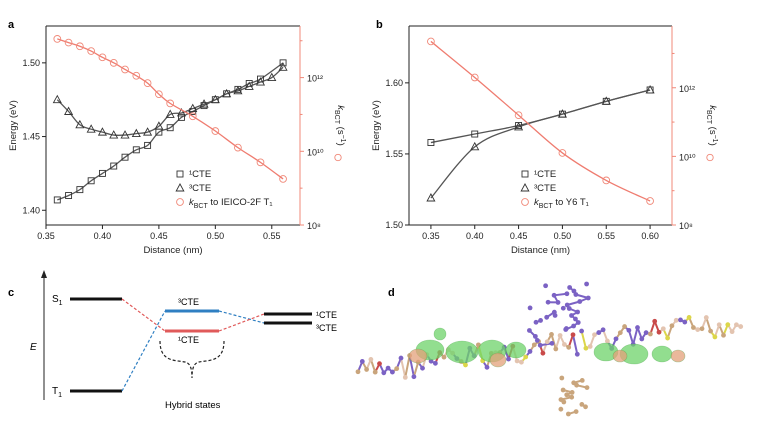 This screenshot has width=768, height=436. I want to click on series-line, so click(170, 131).